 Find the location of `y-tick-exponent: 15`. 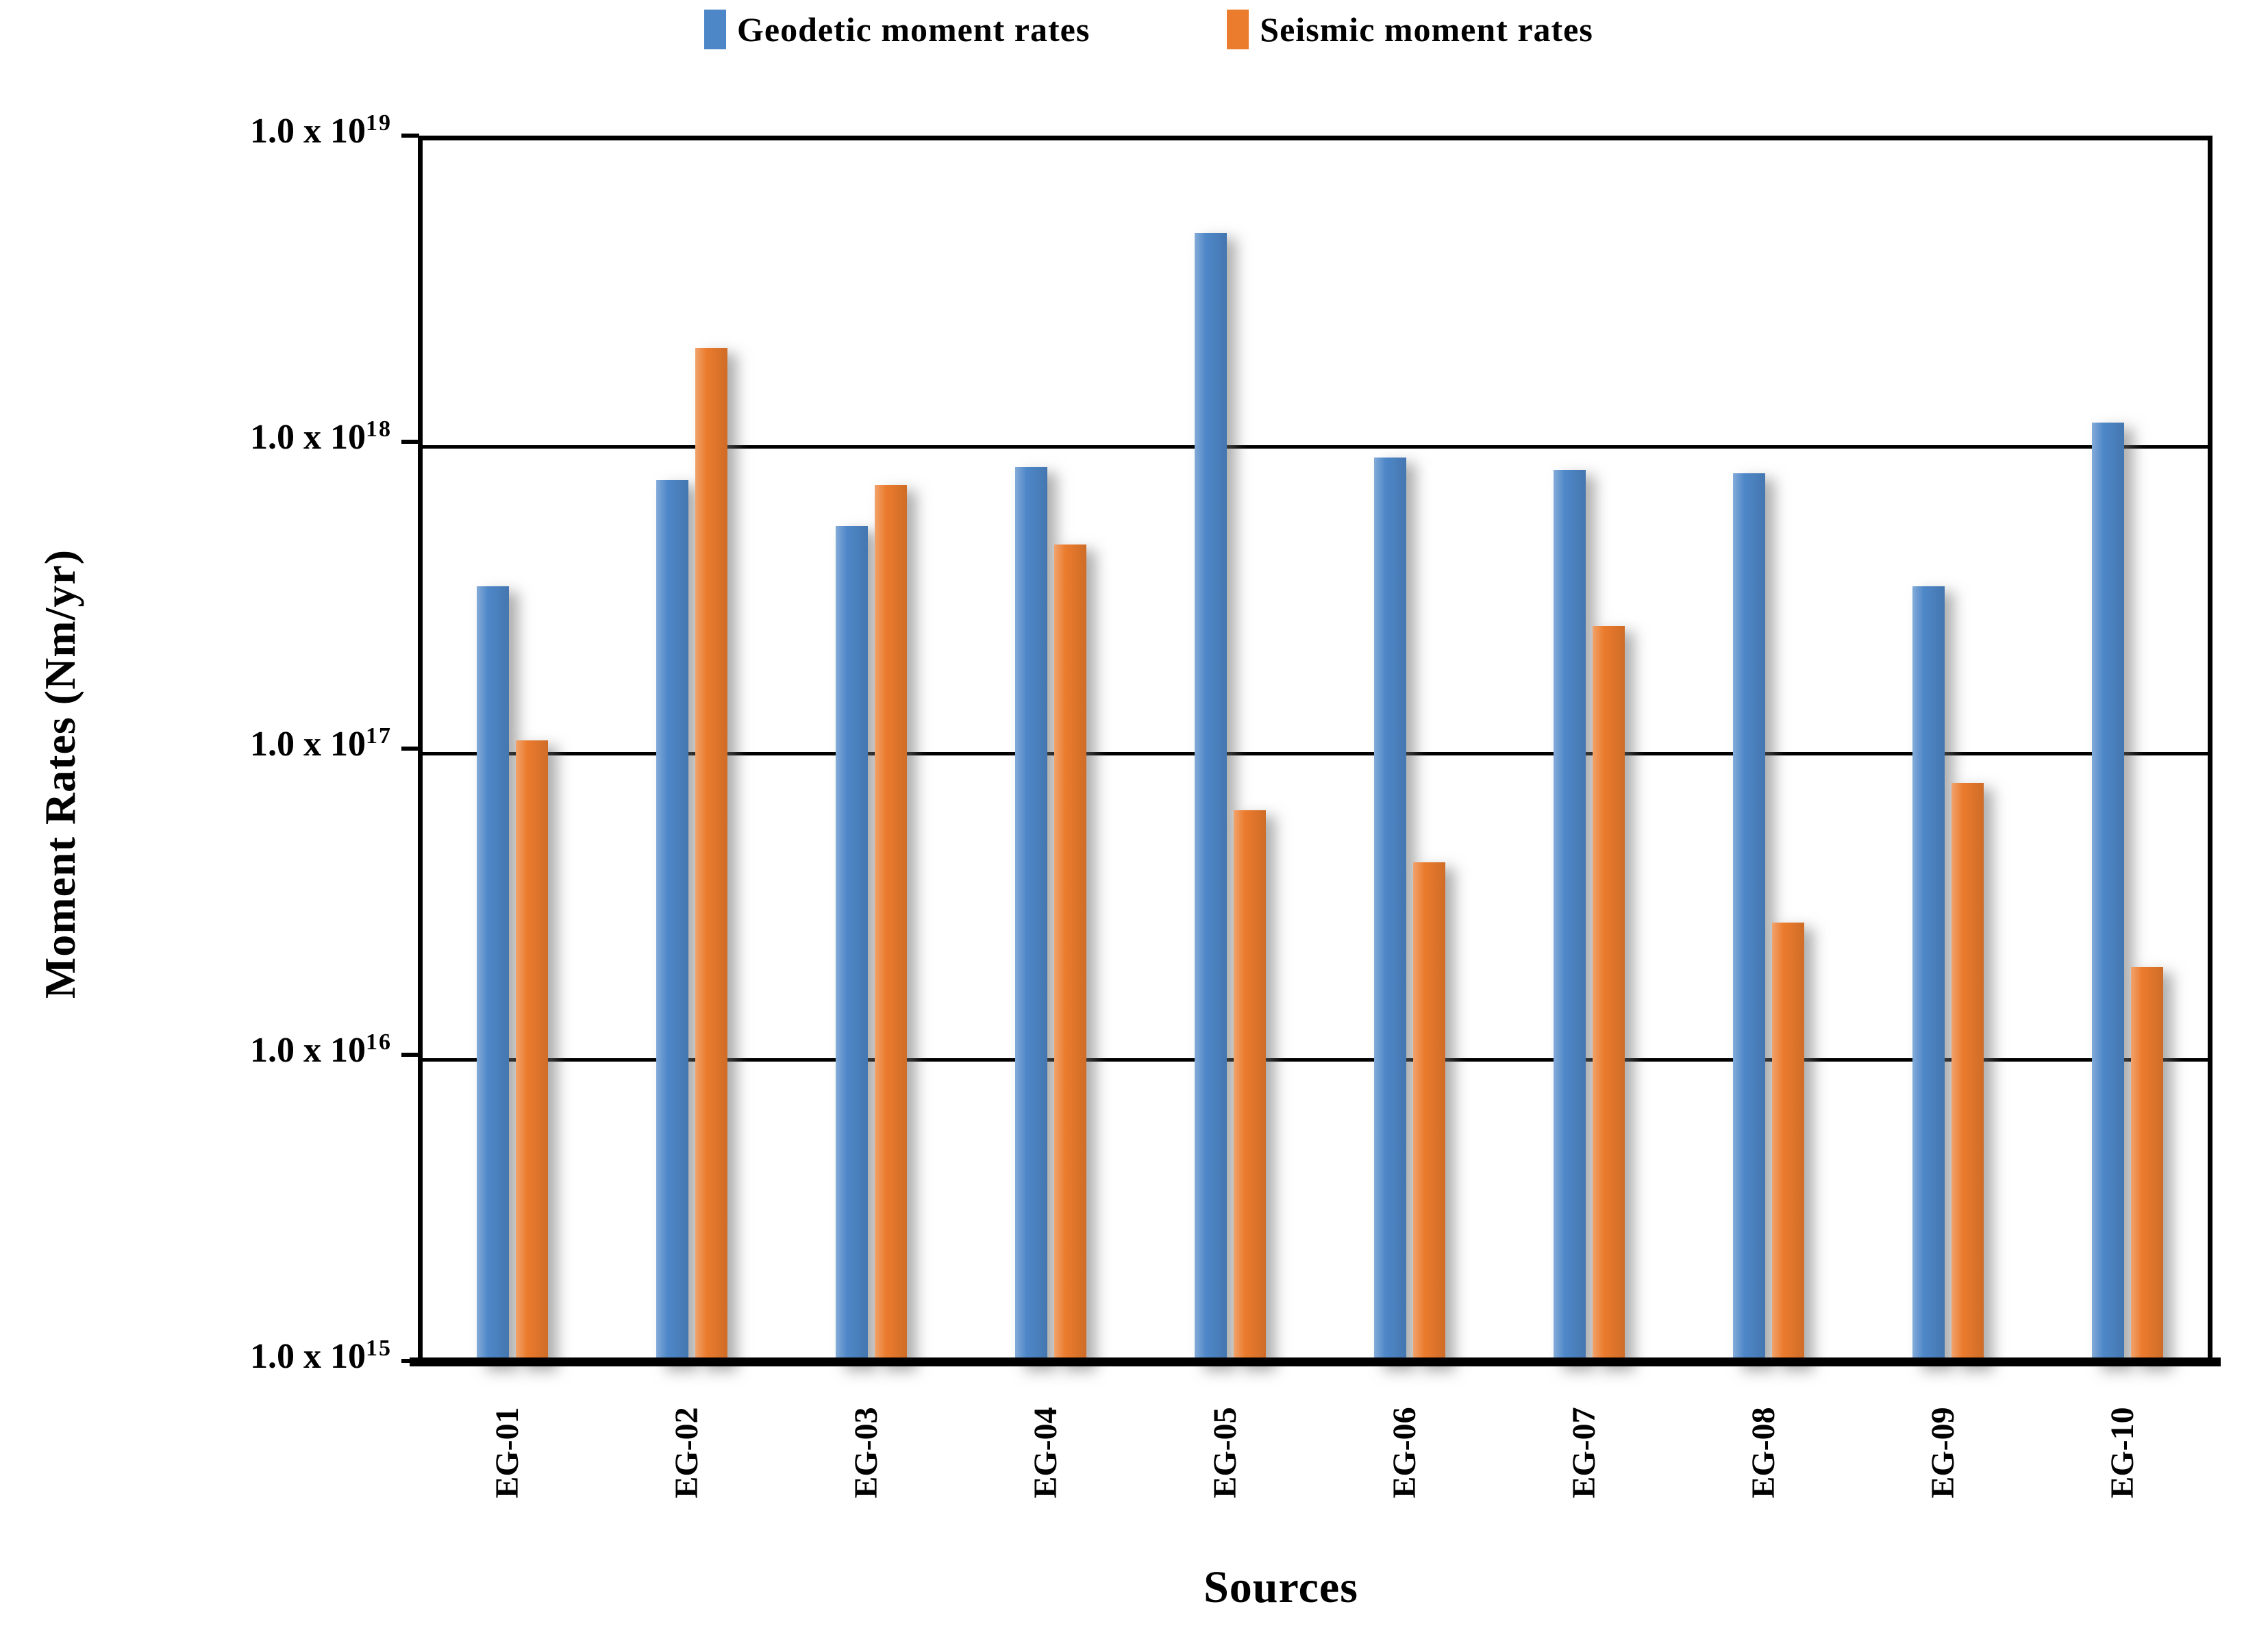

y-tick-exponent: 15 is located at coordinates (379, 1348).